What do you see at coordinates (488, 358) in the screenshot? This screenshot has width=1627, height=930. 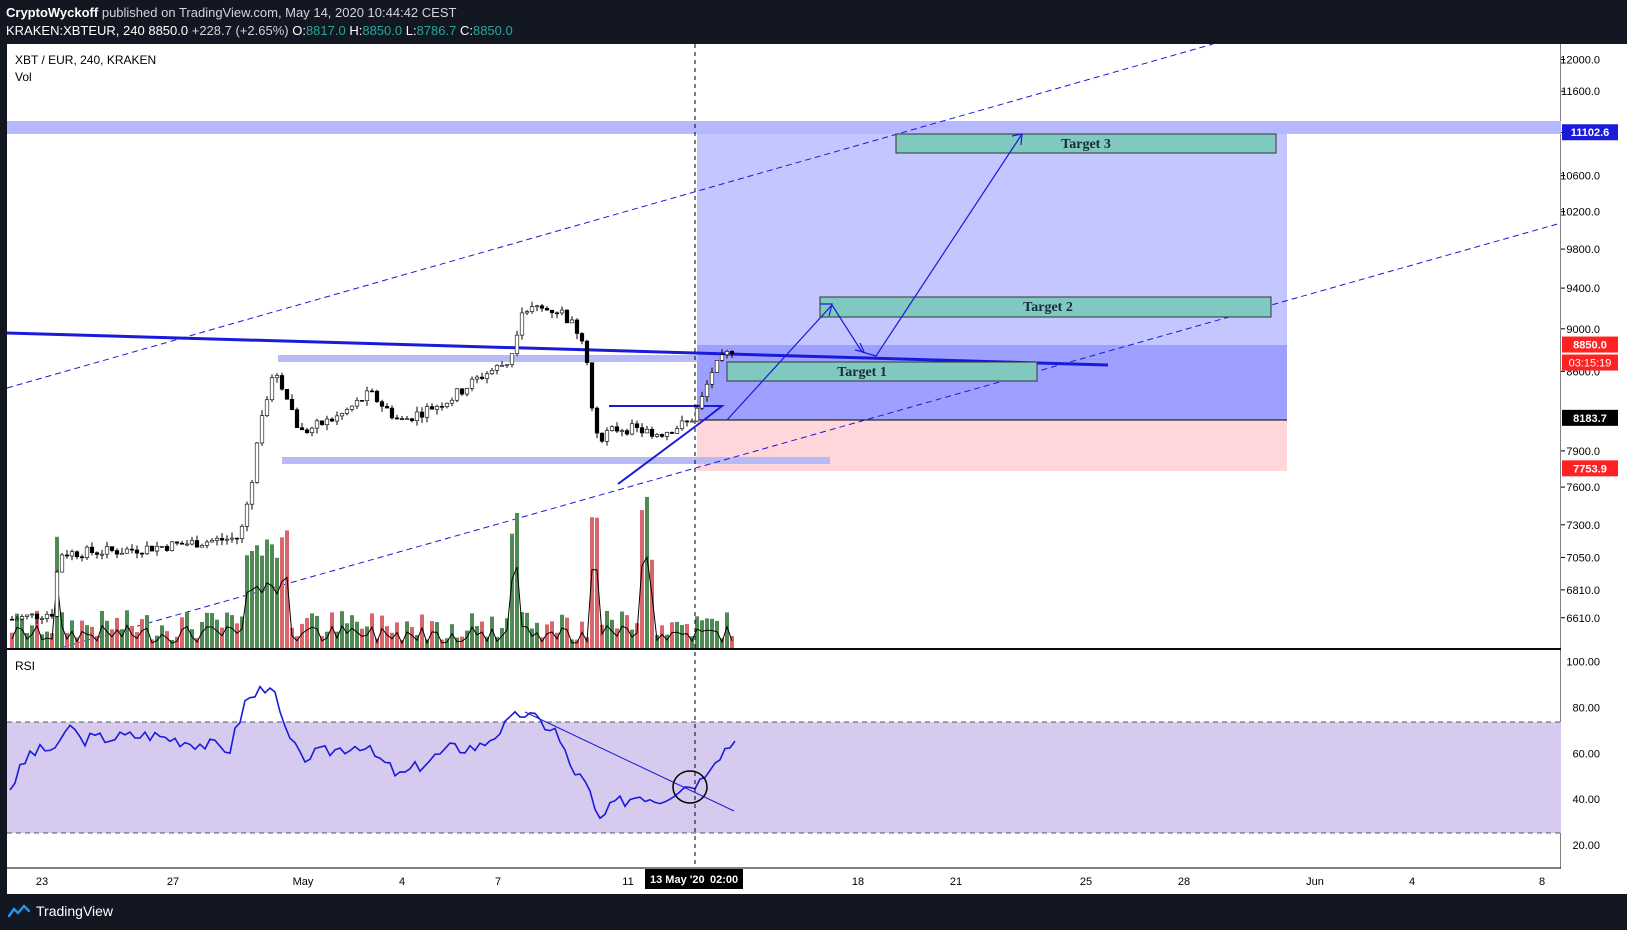 I see `range-top-band` at bounding box center [488, 358].